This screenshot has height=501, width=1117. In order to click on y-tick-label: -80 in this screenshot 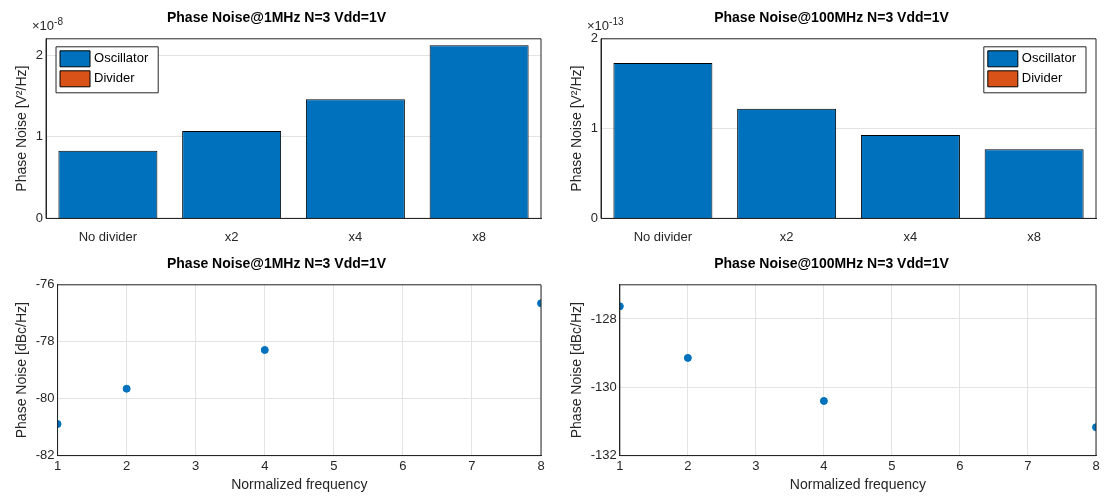, I will do `click(45, 398)`.